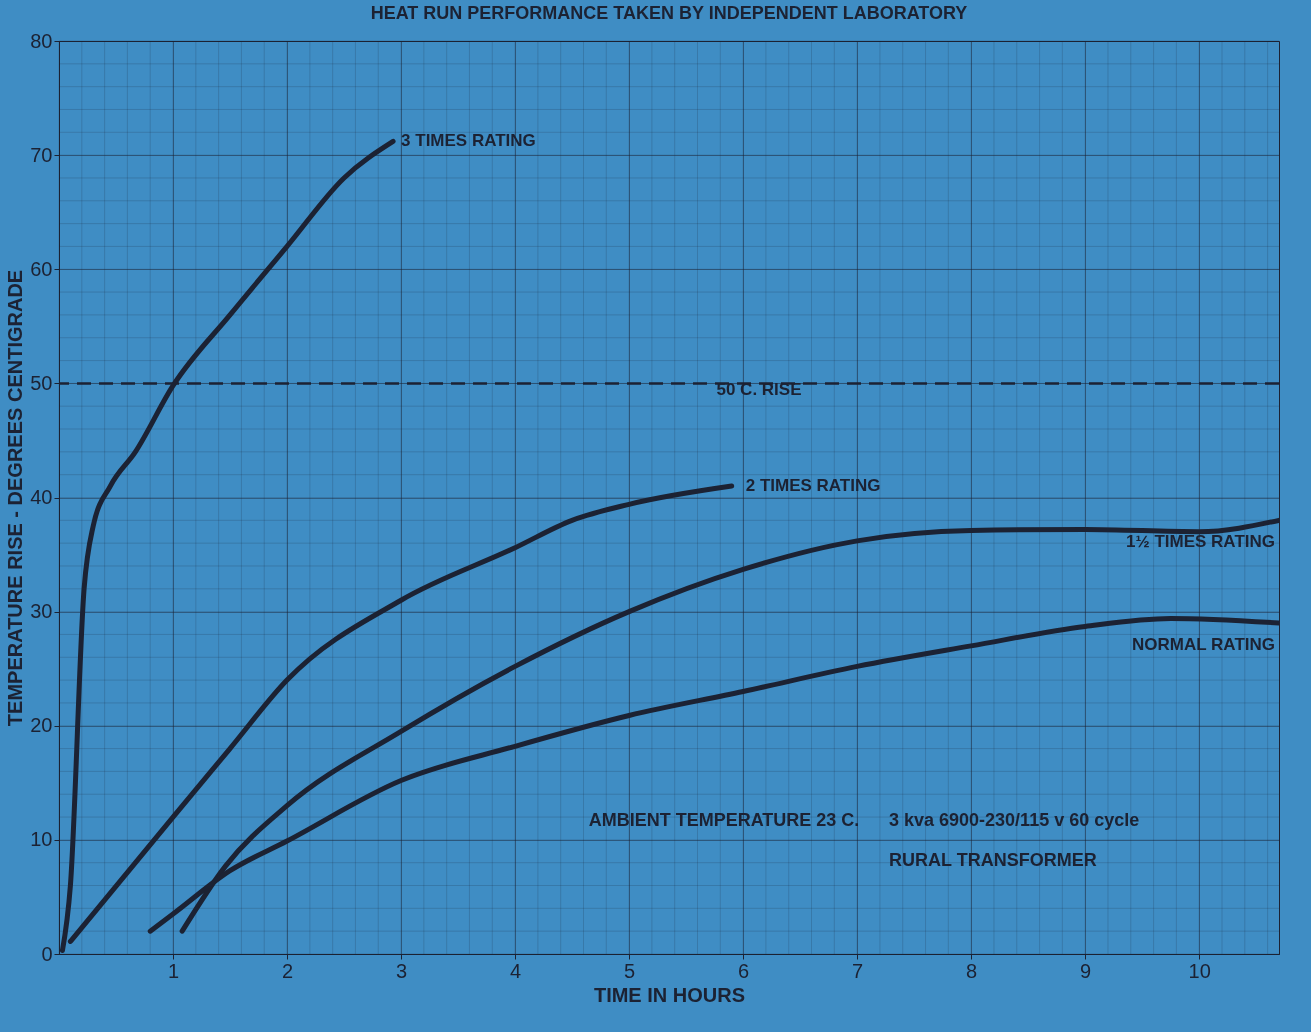 Image resolution: width=1311 pixels, height=1032 pixels. What do you see at coordinates (1014, 820) in the screenshot?
I see `annotation: 3 kva 6900-230/115 v 60 cycle` at bounding box center [1014, 820].